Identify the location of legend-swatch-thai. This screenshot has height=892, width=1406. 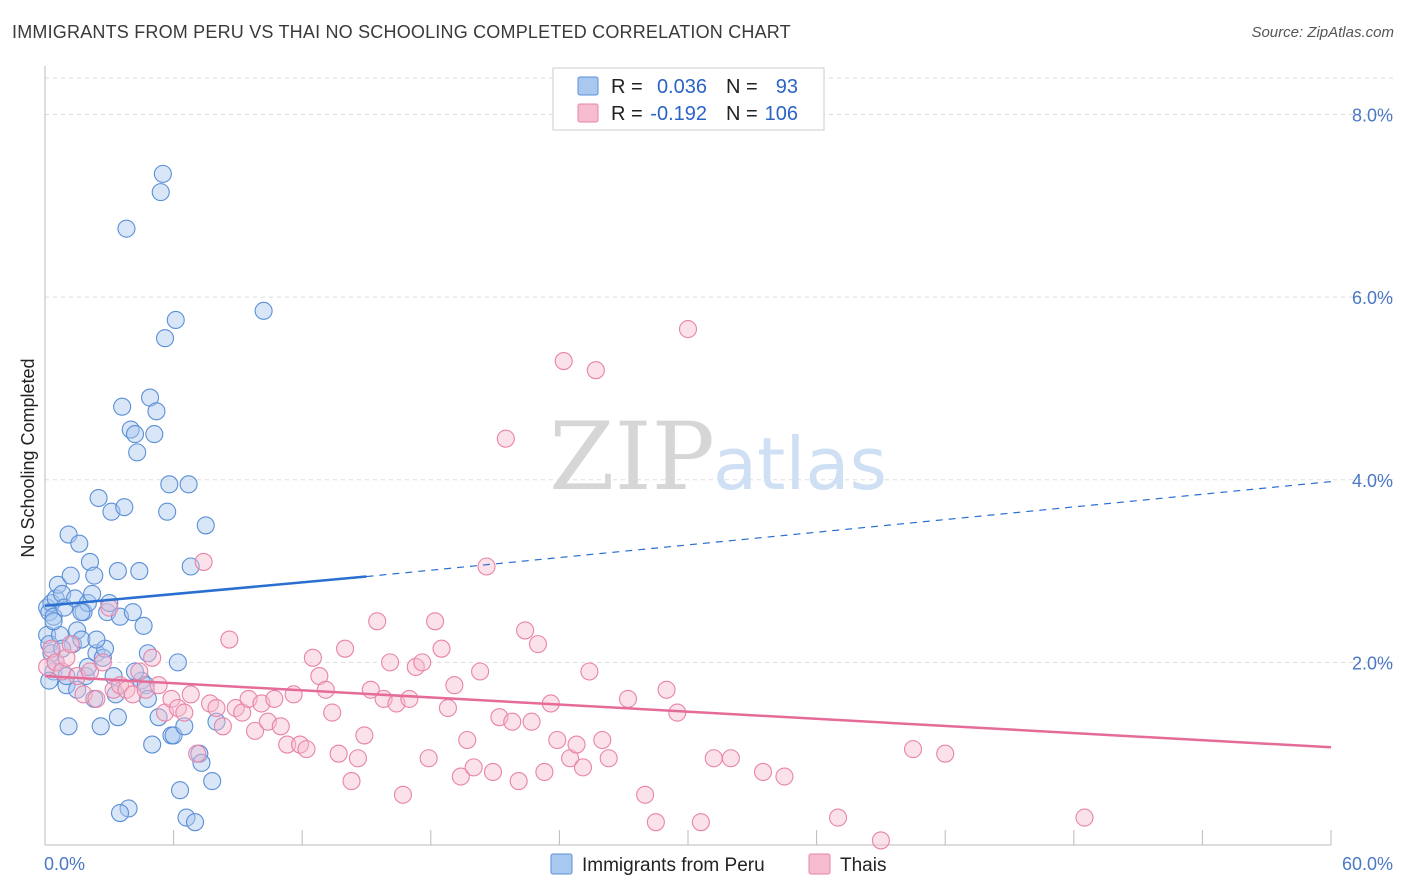
(588, 113).